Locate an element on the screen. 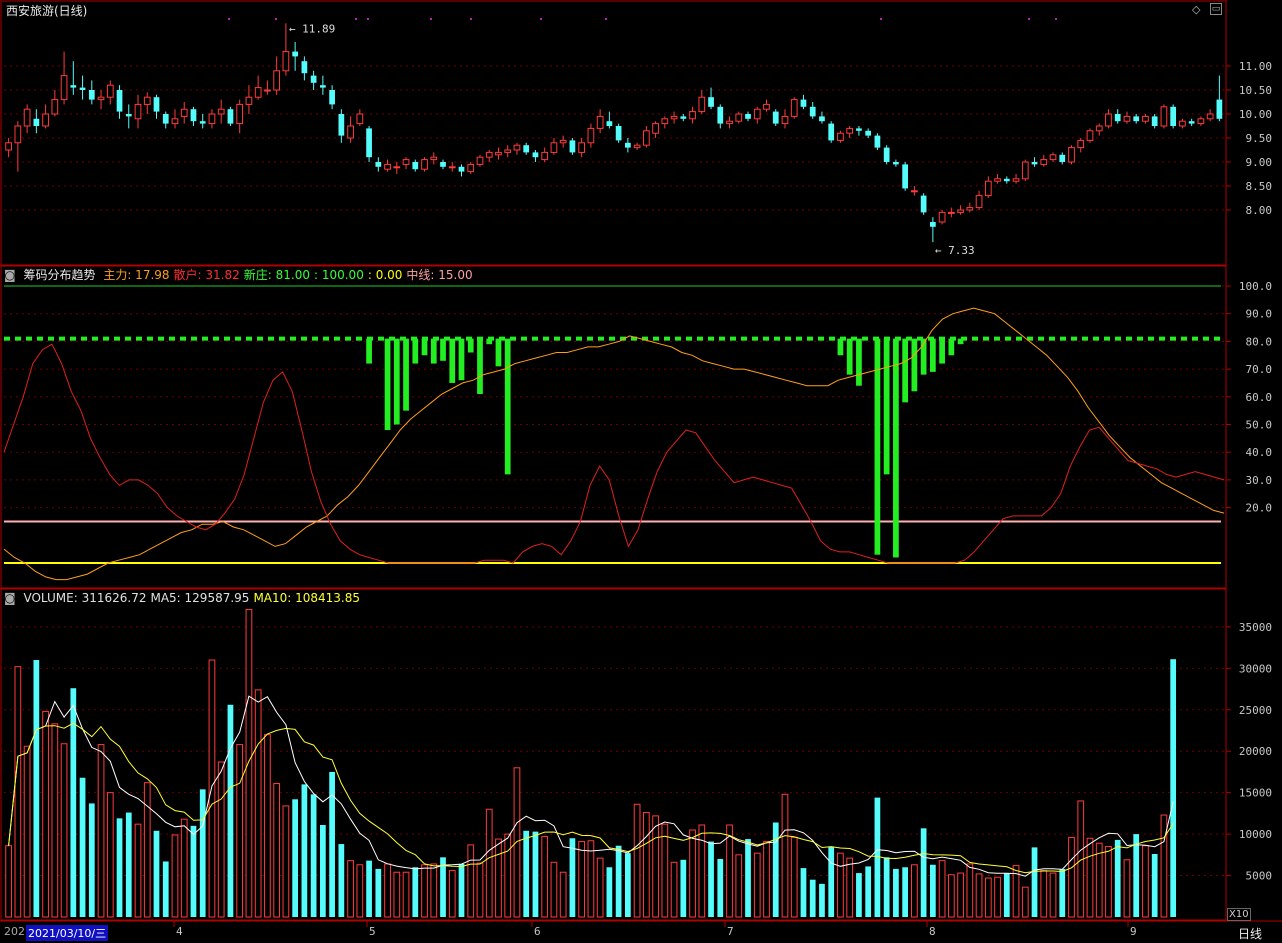 This screenshot has height=943, width=1282. price-y-tick-label: 9.50 is located at coordinates (1259, 138).